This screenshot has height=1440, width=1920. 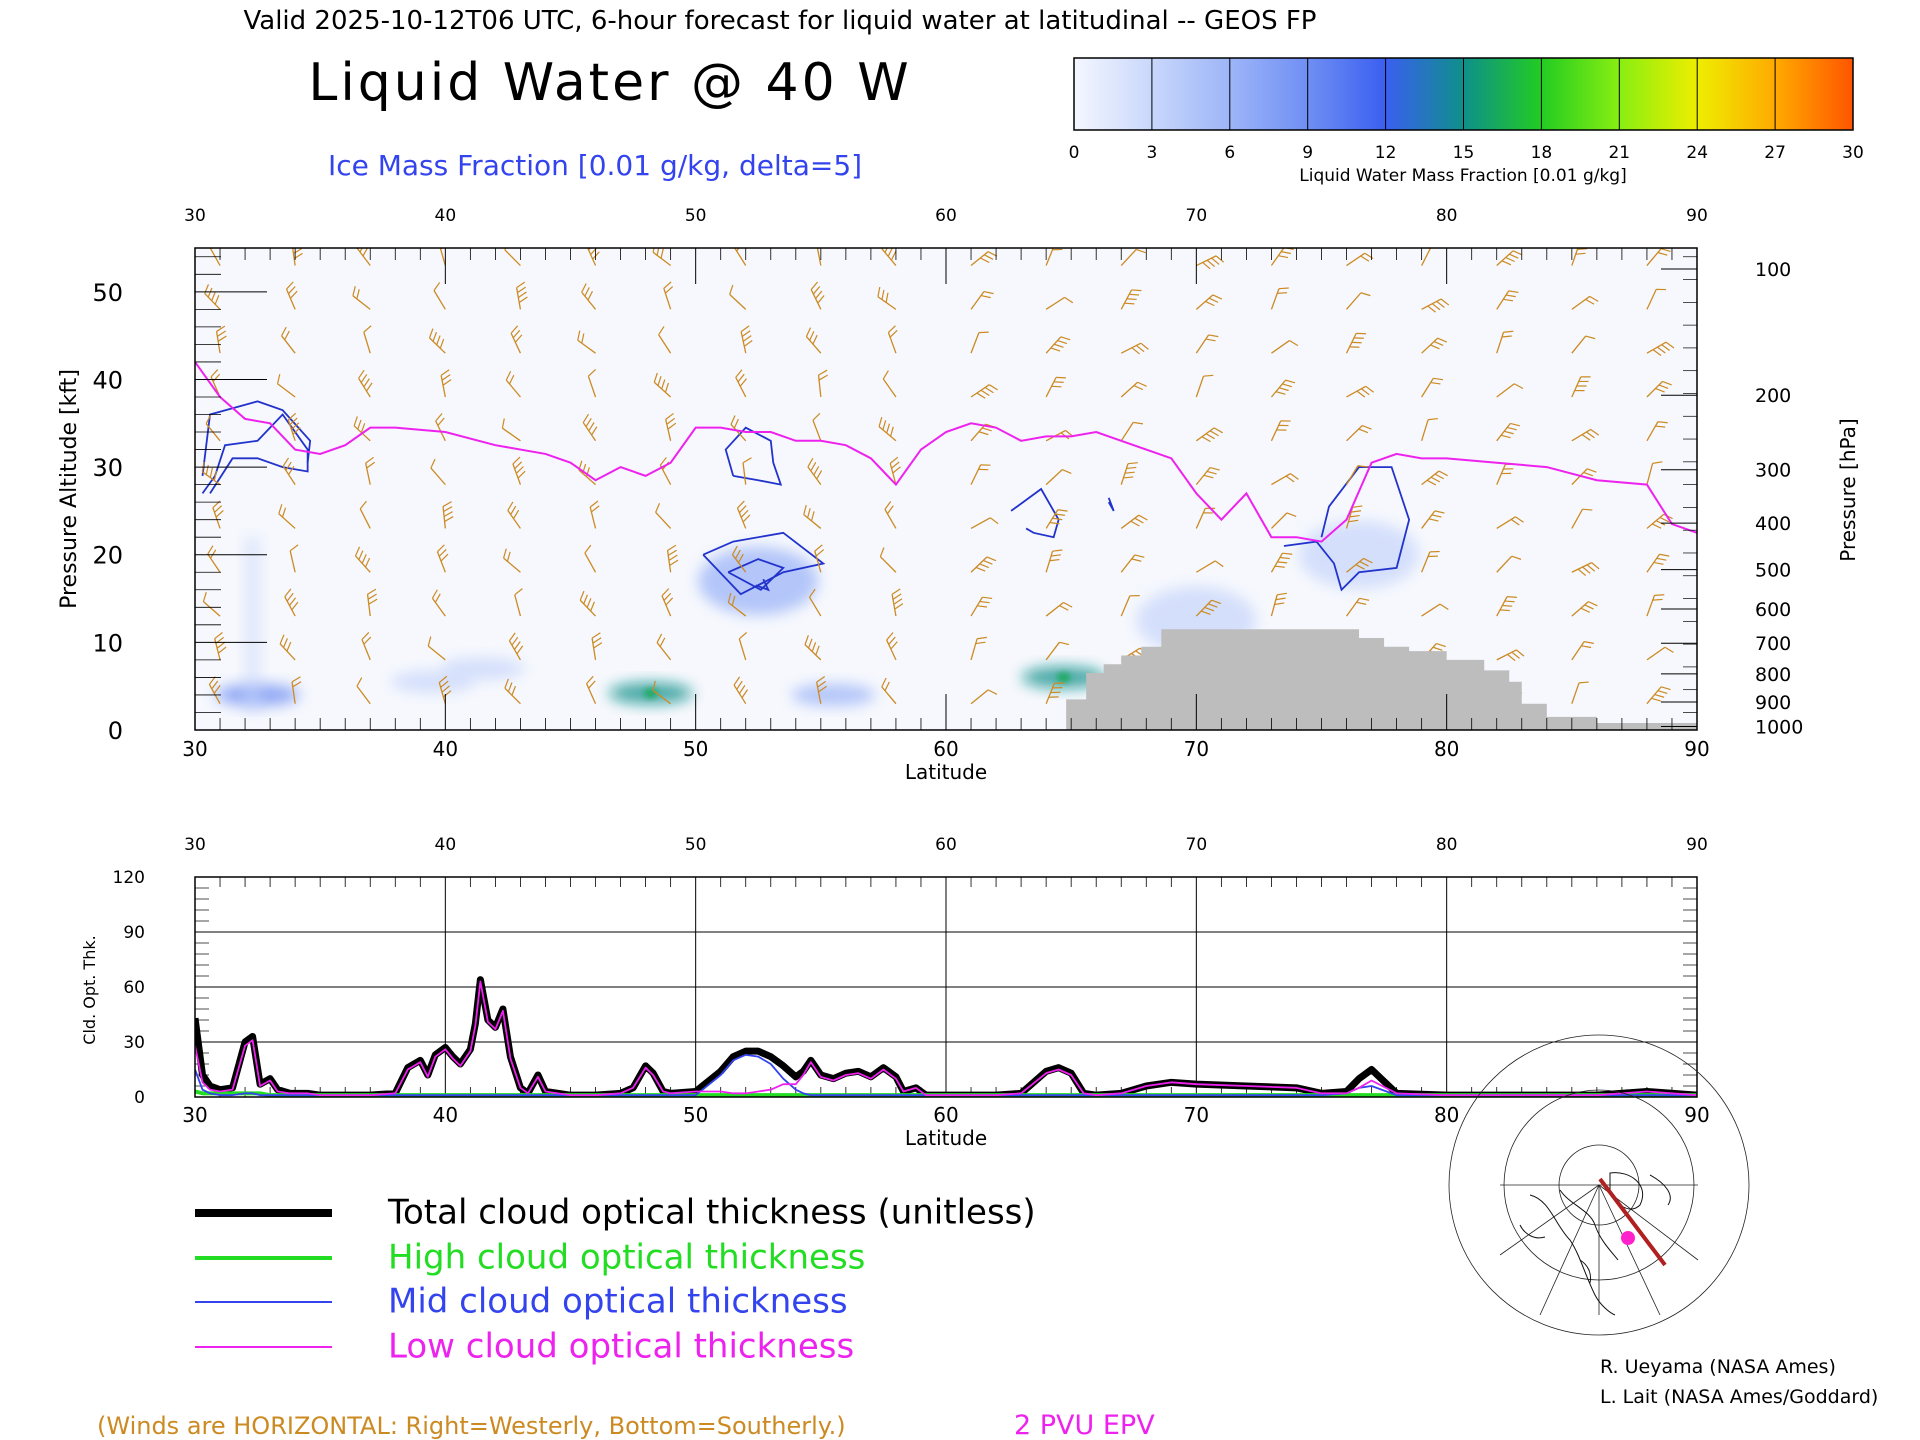 I want to click on colorbar-ticks: 0 3 6 9 12 15 18 21 24 27 30, so click(x=1466, y=153).